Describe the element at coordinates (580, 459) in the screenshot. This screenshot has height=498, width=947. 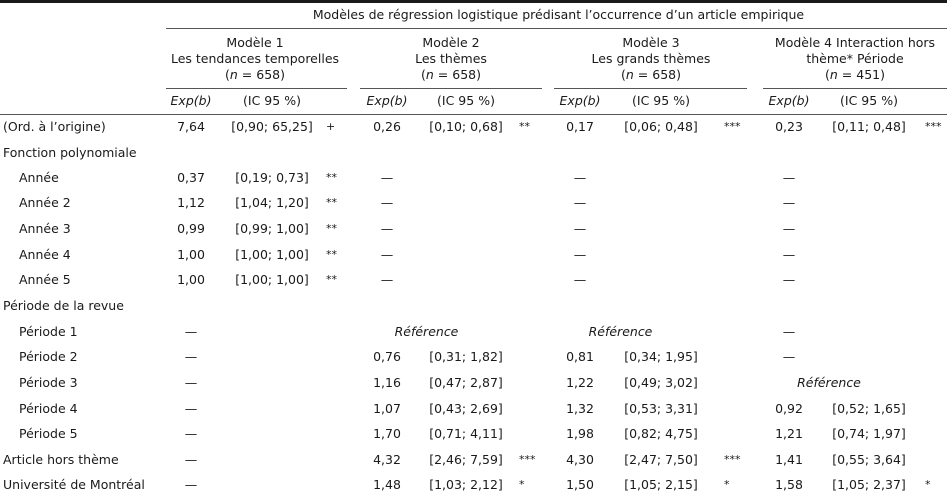
I see `exp-value: 4,30` at that location.